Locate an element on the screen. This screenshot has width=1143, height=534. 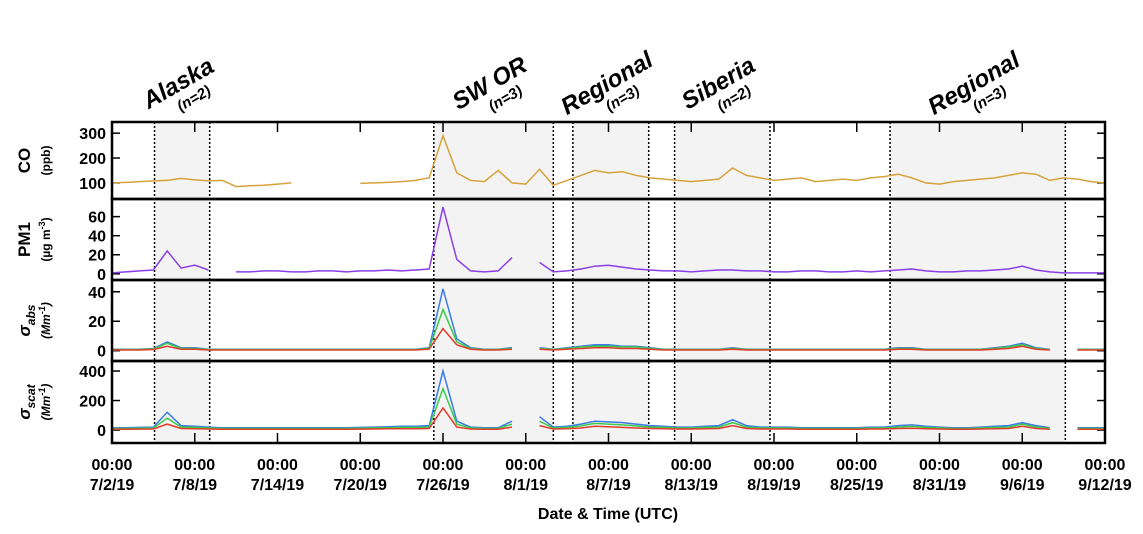
x-tick-label: 7/26/19 is located at coordinates (442, 485).